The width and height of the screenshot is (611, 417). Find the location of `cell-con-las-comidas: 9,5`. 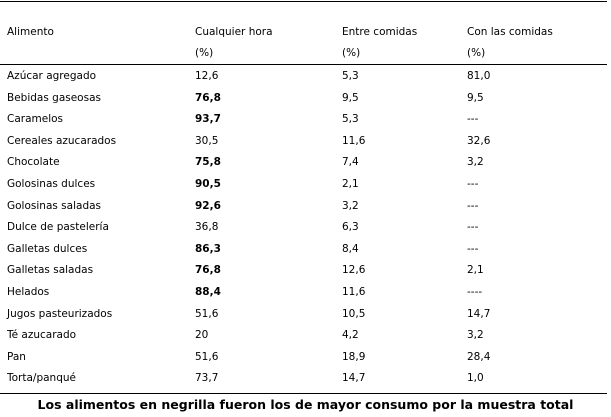

cell-con-las-comidas: 9,5 is located at coordinates (475, 98).